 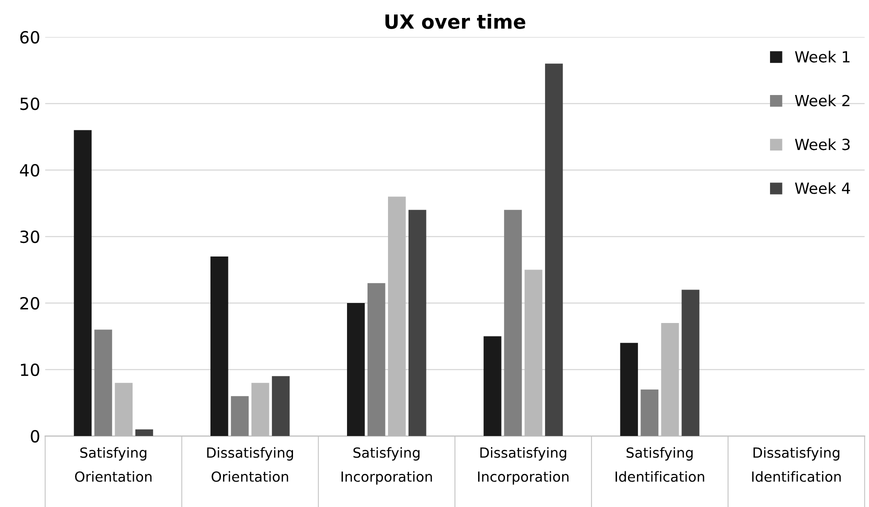 What do you see at coordinates (30, 369) in the screenshot?
I see `y-tick-label: 10` at bounding box center [30, 369].